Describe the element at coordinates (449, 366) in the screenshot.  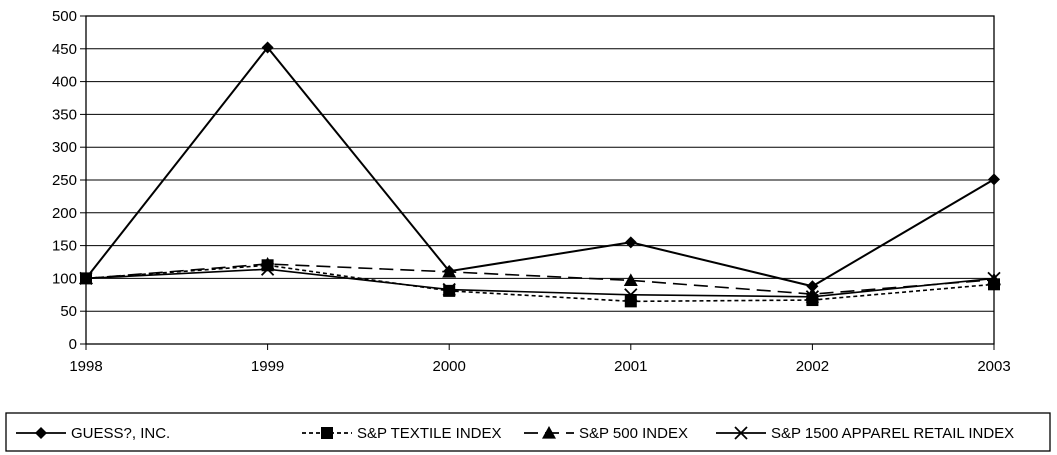
I see `x-tick-label: 2000` at that location.